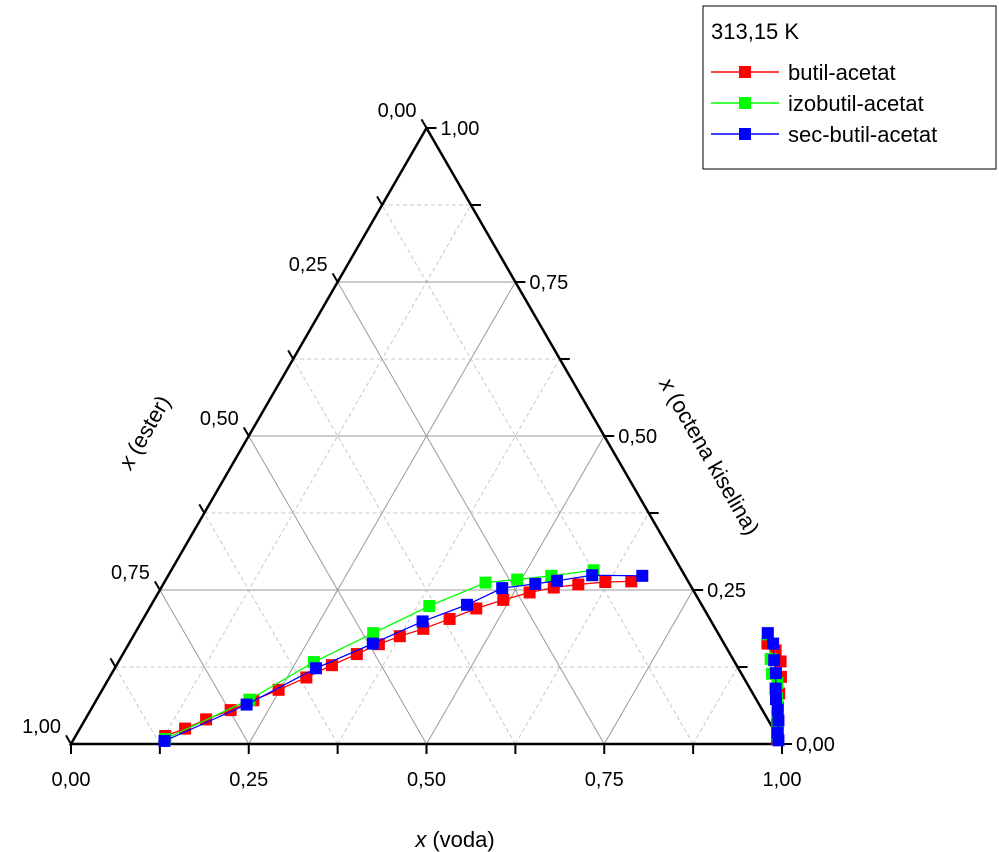 The height and width of the screenshot is (852, 999). I want to click on legend-label: sec-butil-acetat, so click(862, 134).